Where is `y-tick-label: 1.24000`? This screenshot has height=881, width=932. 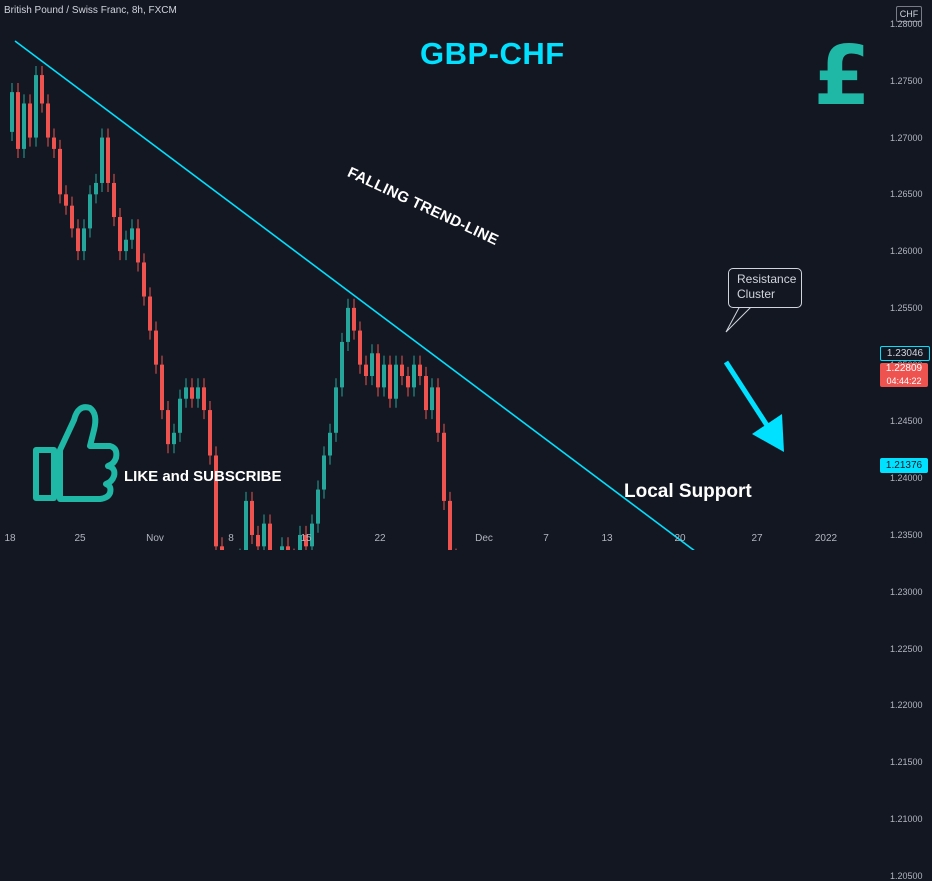 y-tick-label: 1.24000 is located at coordinates (906, 478).